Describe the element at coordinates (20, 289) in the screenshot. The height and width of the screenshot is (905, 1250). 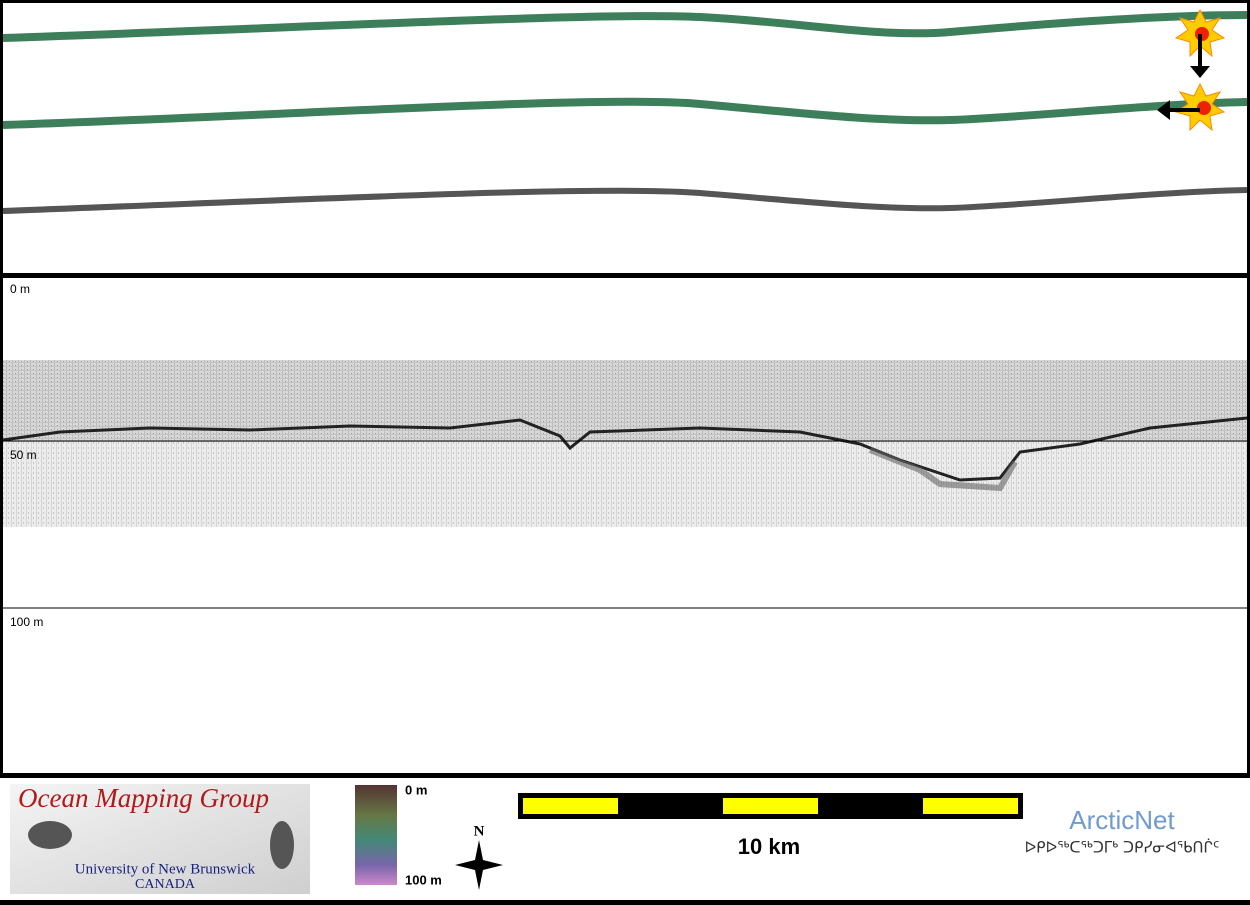
I see `depth-label: 0 m` at that location.